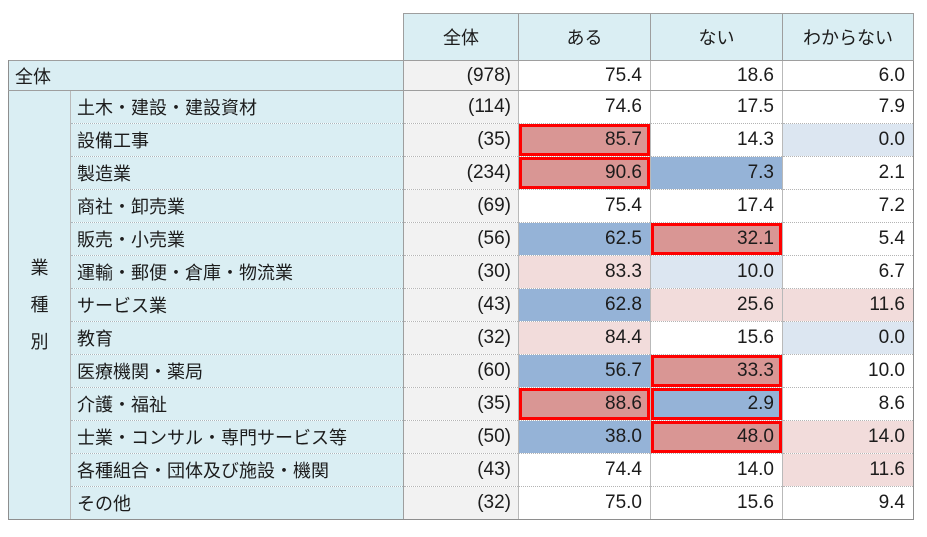 The image size is (927, 537). I want to click on value-cell: 32.1, so click(716, 239).